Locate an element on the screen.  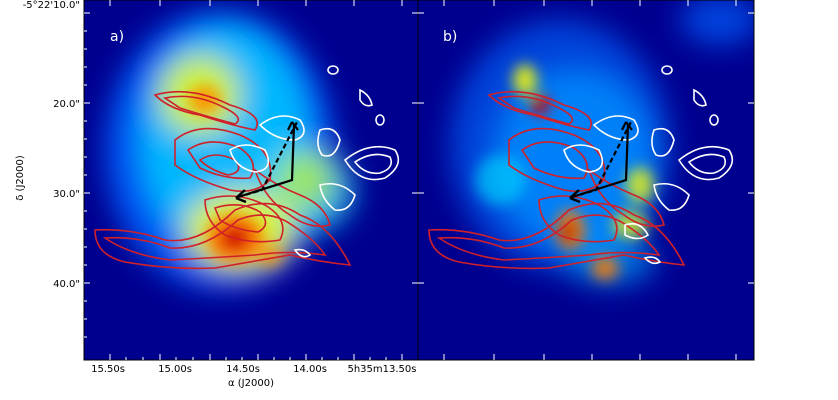
panel-b-outflow-arrows is located at coordinates (601, 162).